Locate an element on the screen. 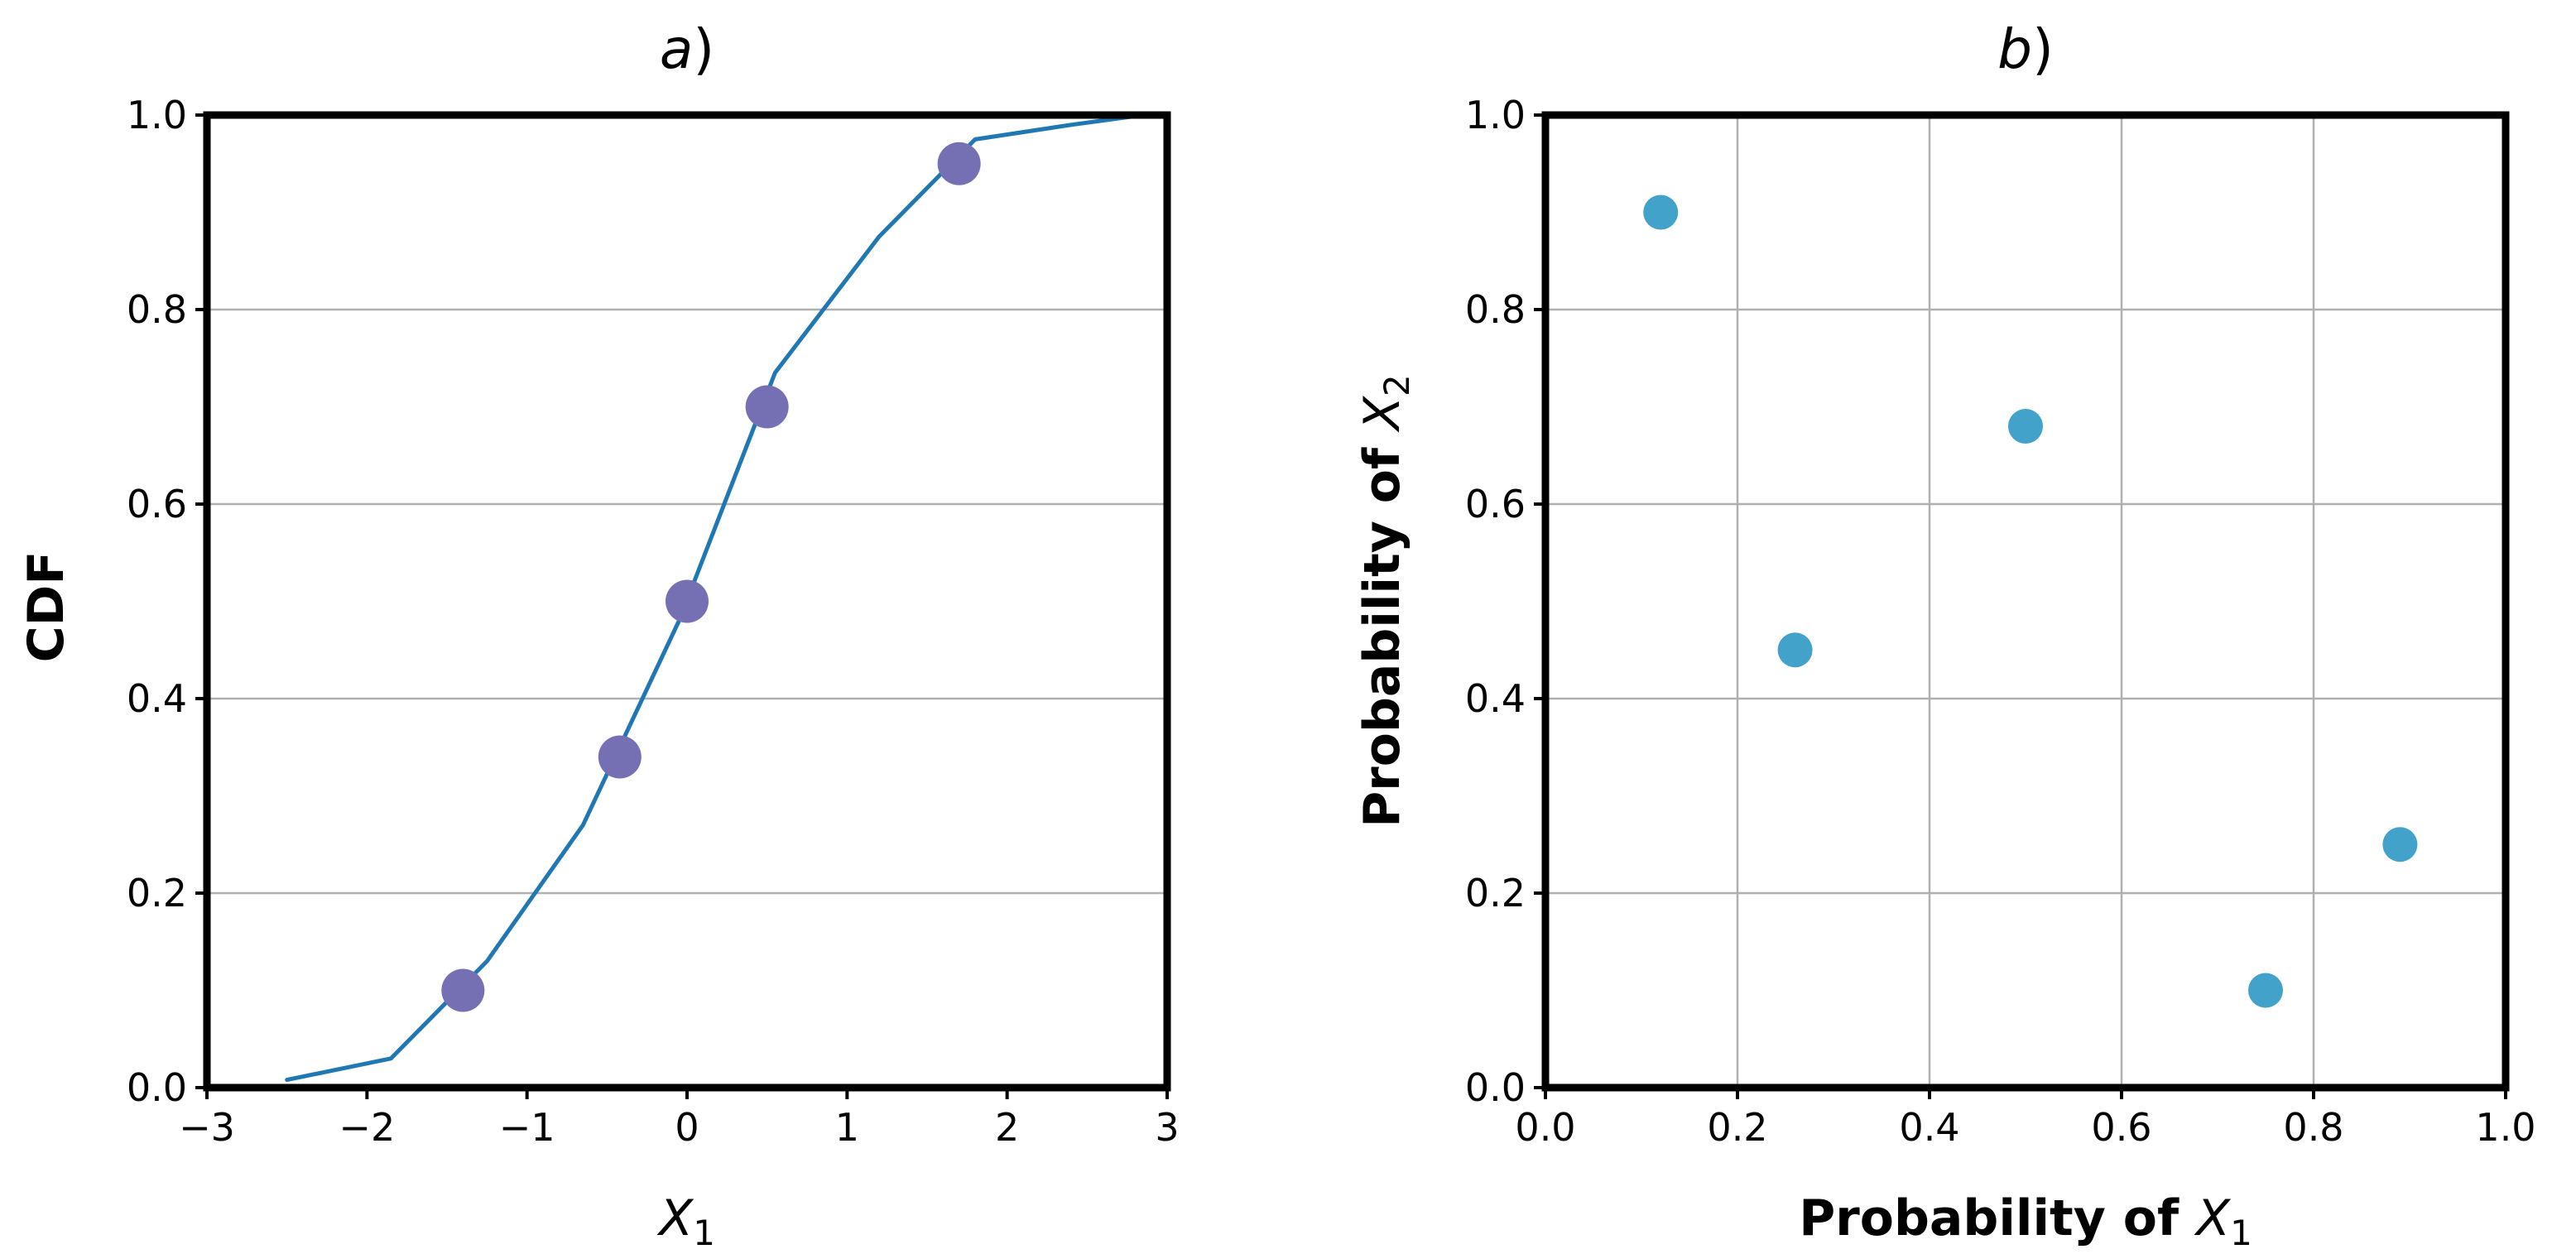 The width and height of the screenshot is (2576, 1254). panel-b-title-letter: b is located at coordinates (2014, 49).